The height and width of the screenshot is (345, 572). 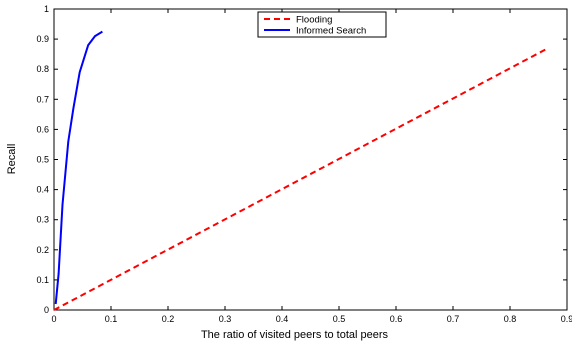 I want to click on y-tick-label: 0.8, so click(x=42, y=69).